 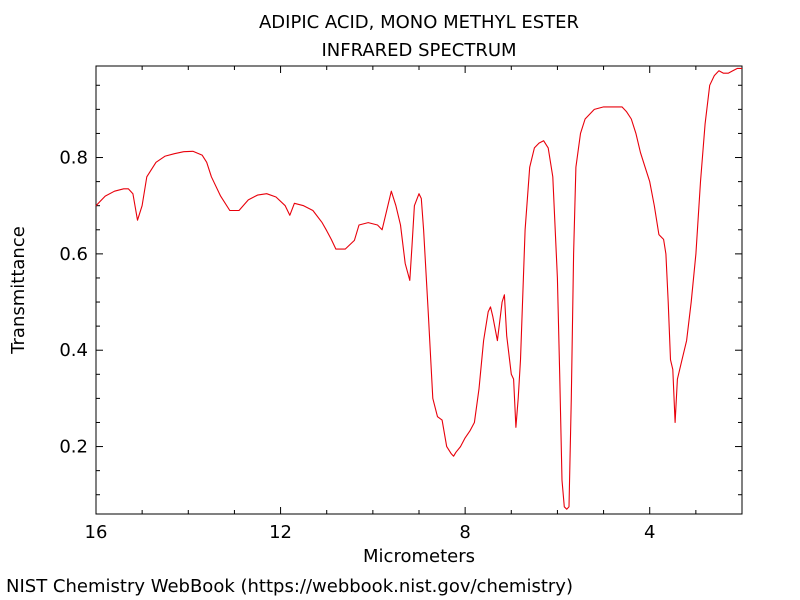 What do you see at coordinates (73, 447) in the screenshot?
I see `y-tick-label: 0.2` at bounding box center [73, 447].